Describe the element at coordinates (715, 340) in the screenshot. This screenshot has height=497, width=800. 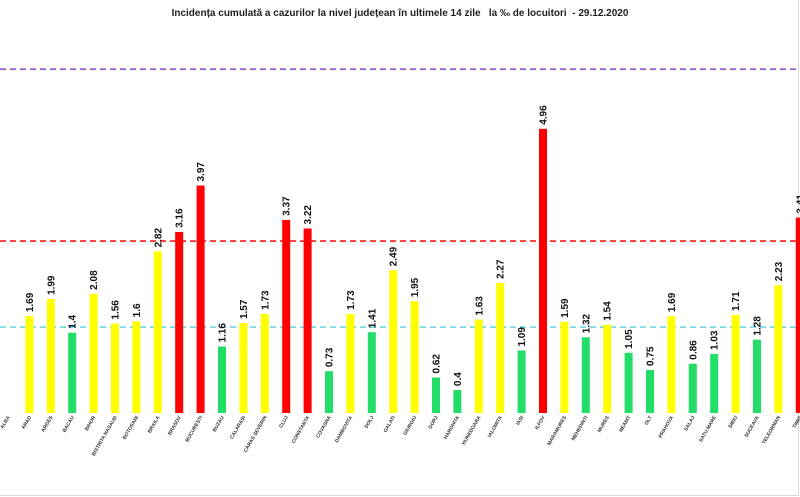
I see `value-label: 1.03` at that location.